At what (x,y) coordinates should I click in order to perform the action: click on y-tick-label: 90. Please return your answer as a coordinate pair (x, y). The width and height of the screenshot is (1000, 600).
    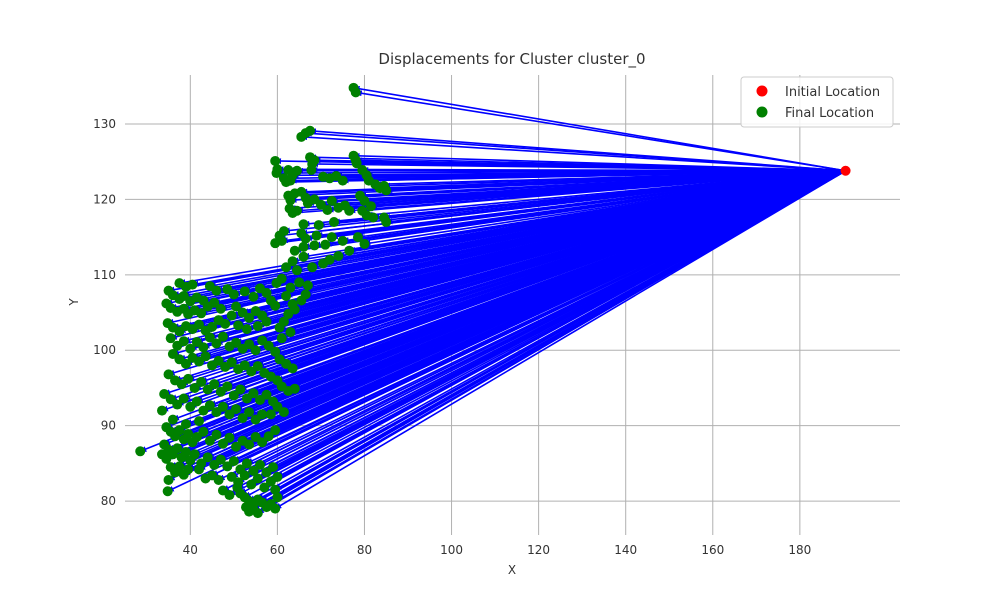
    Looking at the image, I should click on (108, 426).